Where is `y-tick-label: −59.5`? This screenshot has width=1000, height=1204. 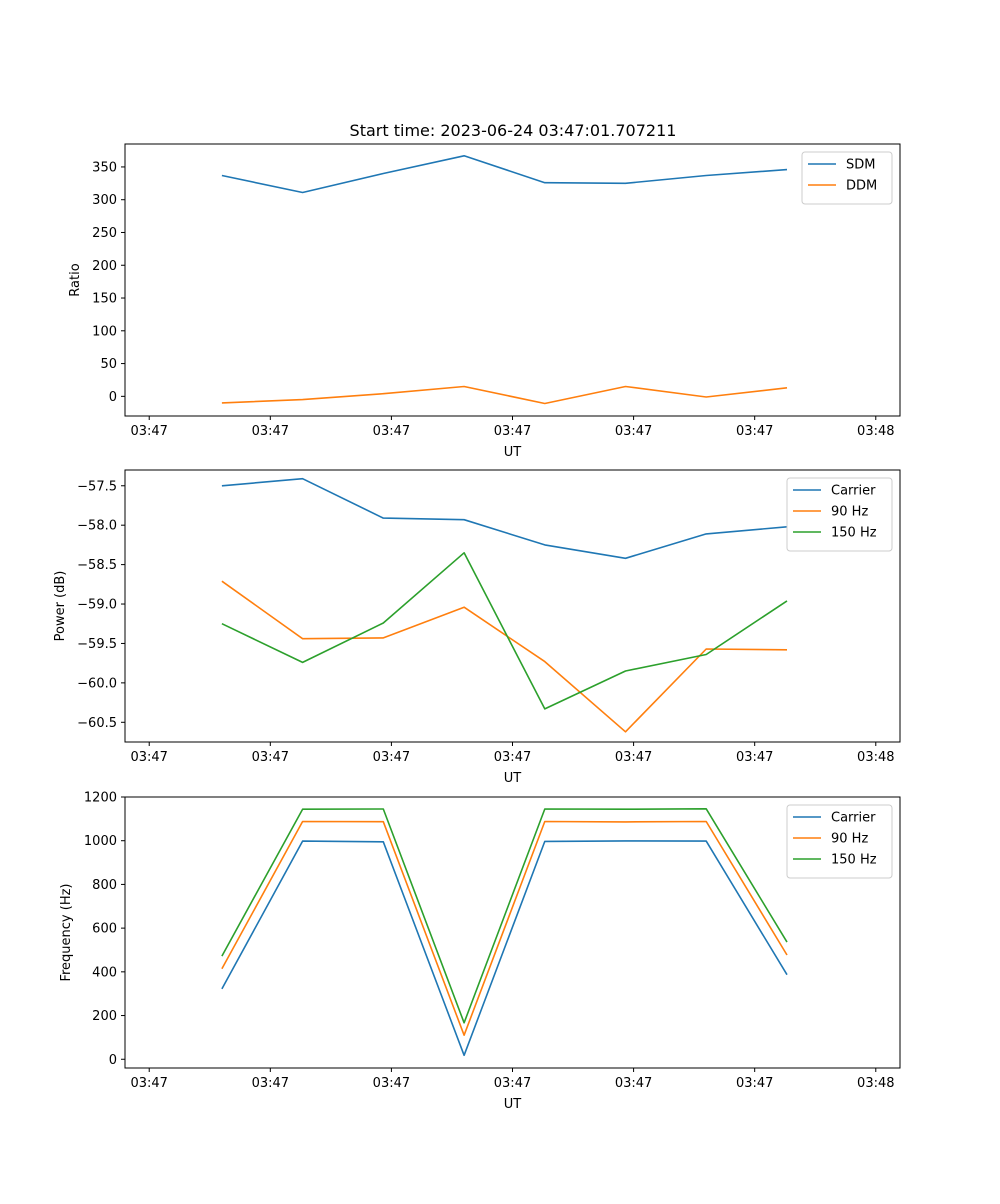 y-tick-label: −59.5 is located at coordinates (97, 644).